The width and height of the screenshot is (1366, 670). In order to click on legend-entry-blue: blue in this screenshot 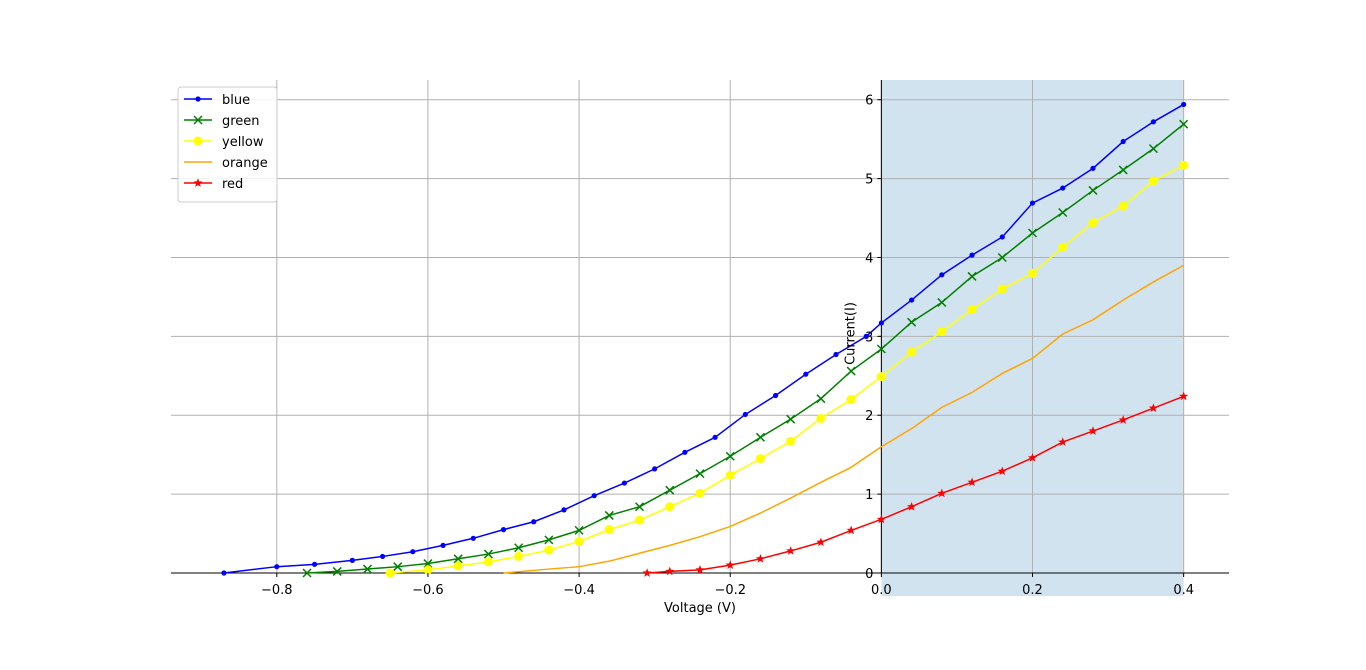, I will do `click(217, 100)`.